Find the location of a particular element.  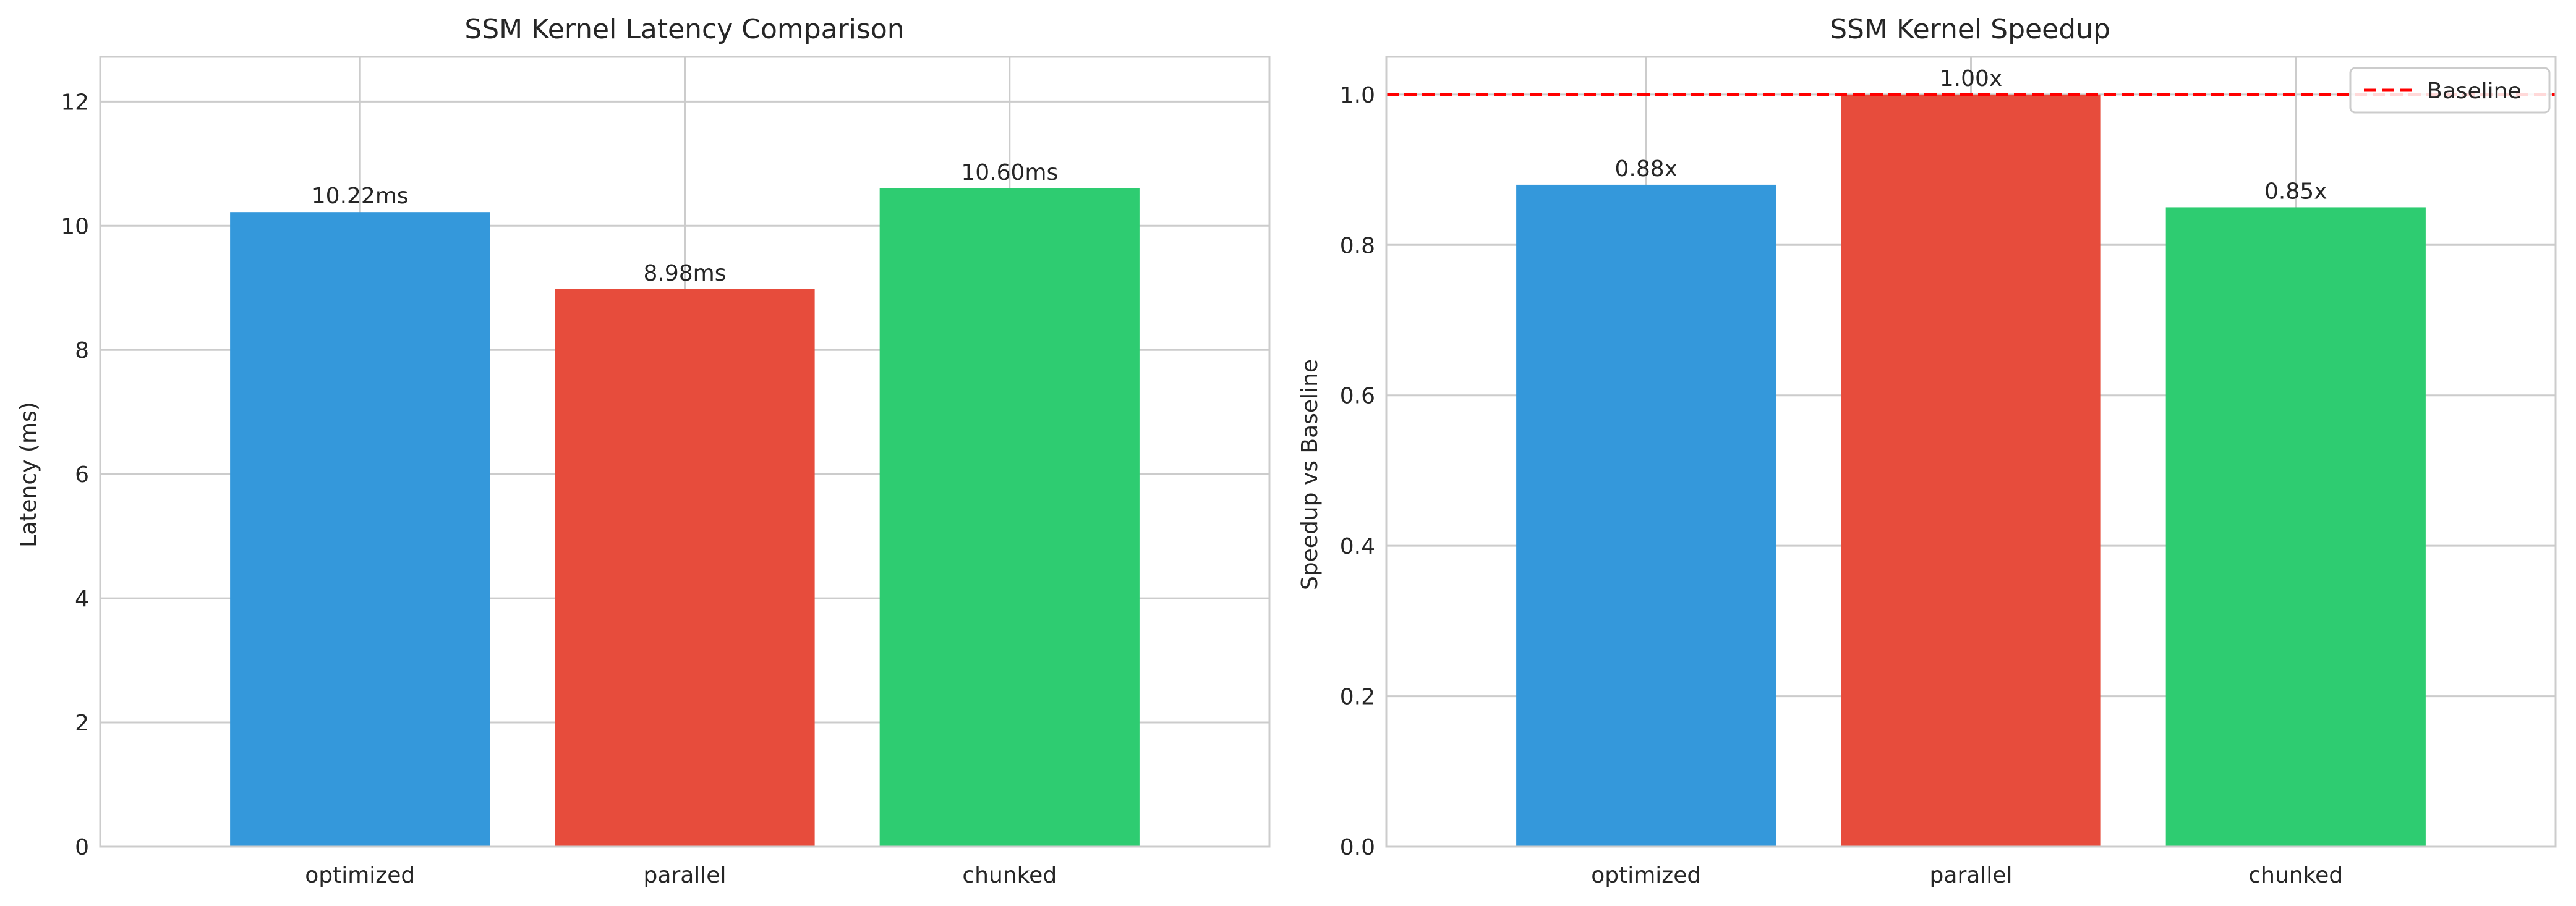

speedup-chart-title: SSM Kernel Speedup is located at coordinates (1970, 29).